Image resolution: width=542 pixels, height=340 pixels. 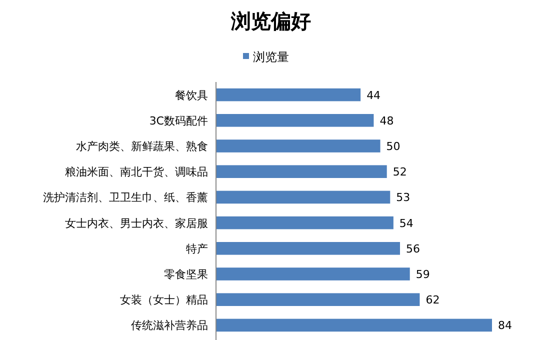 What do you see at coordinates (433, 300) in the screenshot?
I see `data-label: 62` at bounding box center [433, 300].